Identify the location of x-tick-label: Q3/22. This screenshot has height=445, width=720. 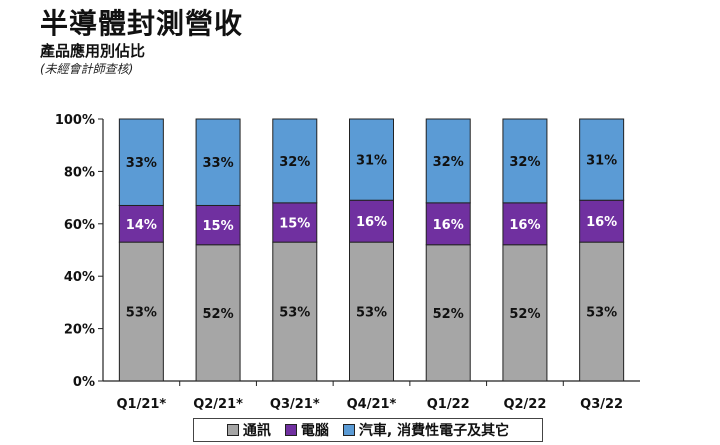
(601, 404).